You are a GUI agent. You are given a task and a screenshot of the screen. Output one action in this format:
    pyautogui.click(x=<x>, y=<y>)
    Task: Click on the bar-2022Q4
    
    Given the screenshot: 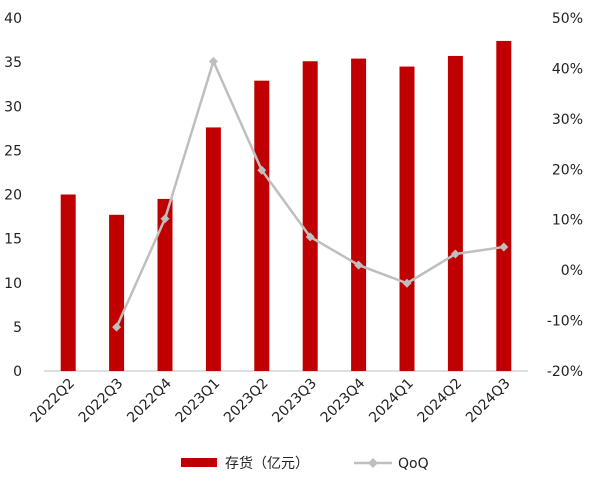 What is the action you would take?
    pyautogui.click(x=165, y=284)
    